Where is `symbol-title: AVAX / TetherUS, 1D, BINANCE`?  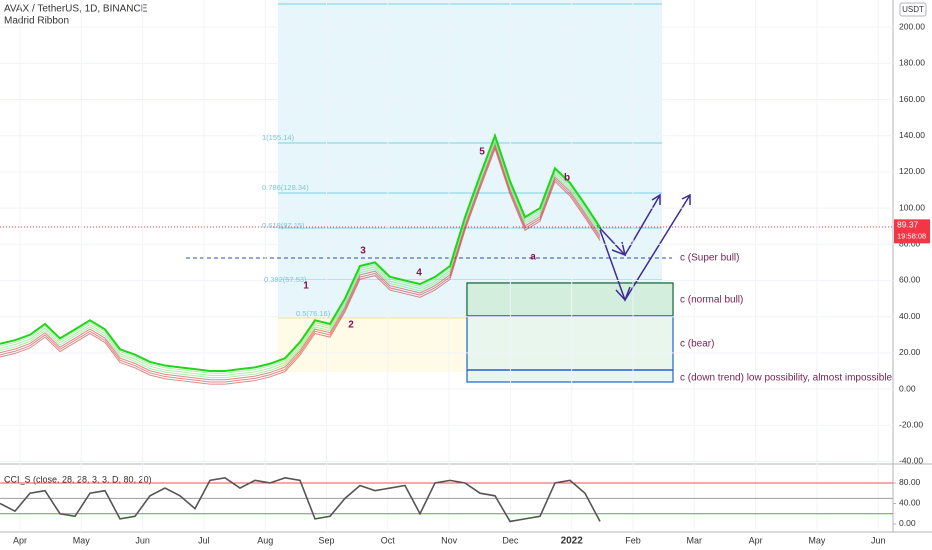
symbol-title: AVAX / TetherUS, 1D, BINANCE is located at coordinates (76, 9).